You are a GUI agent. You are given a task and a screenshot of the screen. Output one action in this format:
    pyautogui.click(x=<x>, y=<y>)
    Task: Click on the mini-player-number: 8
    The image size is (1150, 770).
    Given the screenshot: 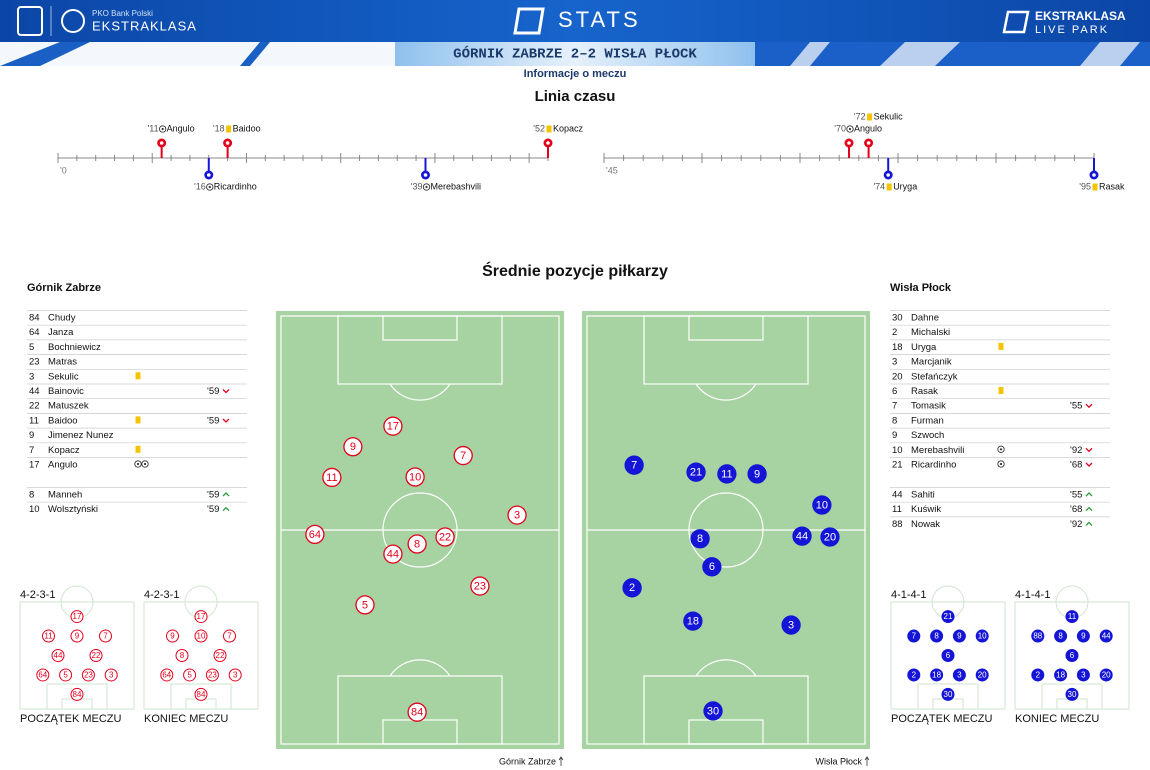 What is the action you would take?
    pyautogui.click(x=182, y=655)
    